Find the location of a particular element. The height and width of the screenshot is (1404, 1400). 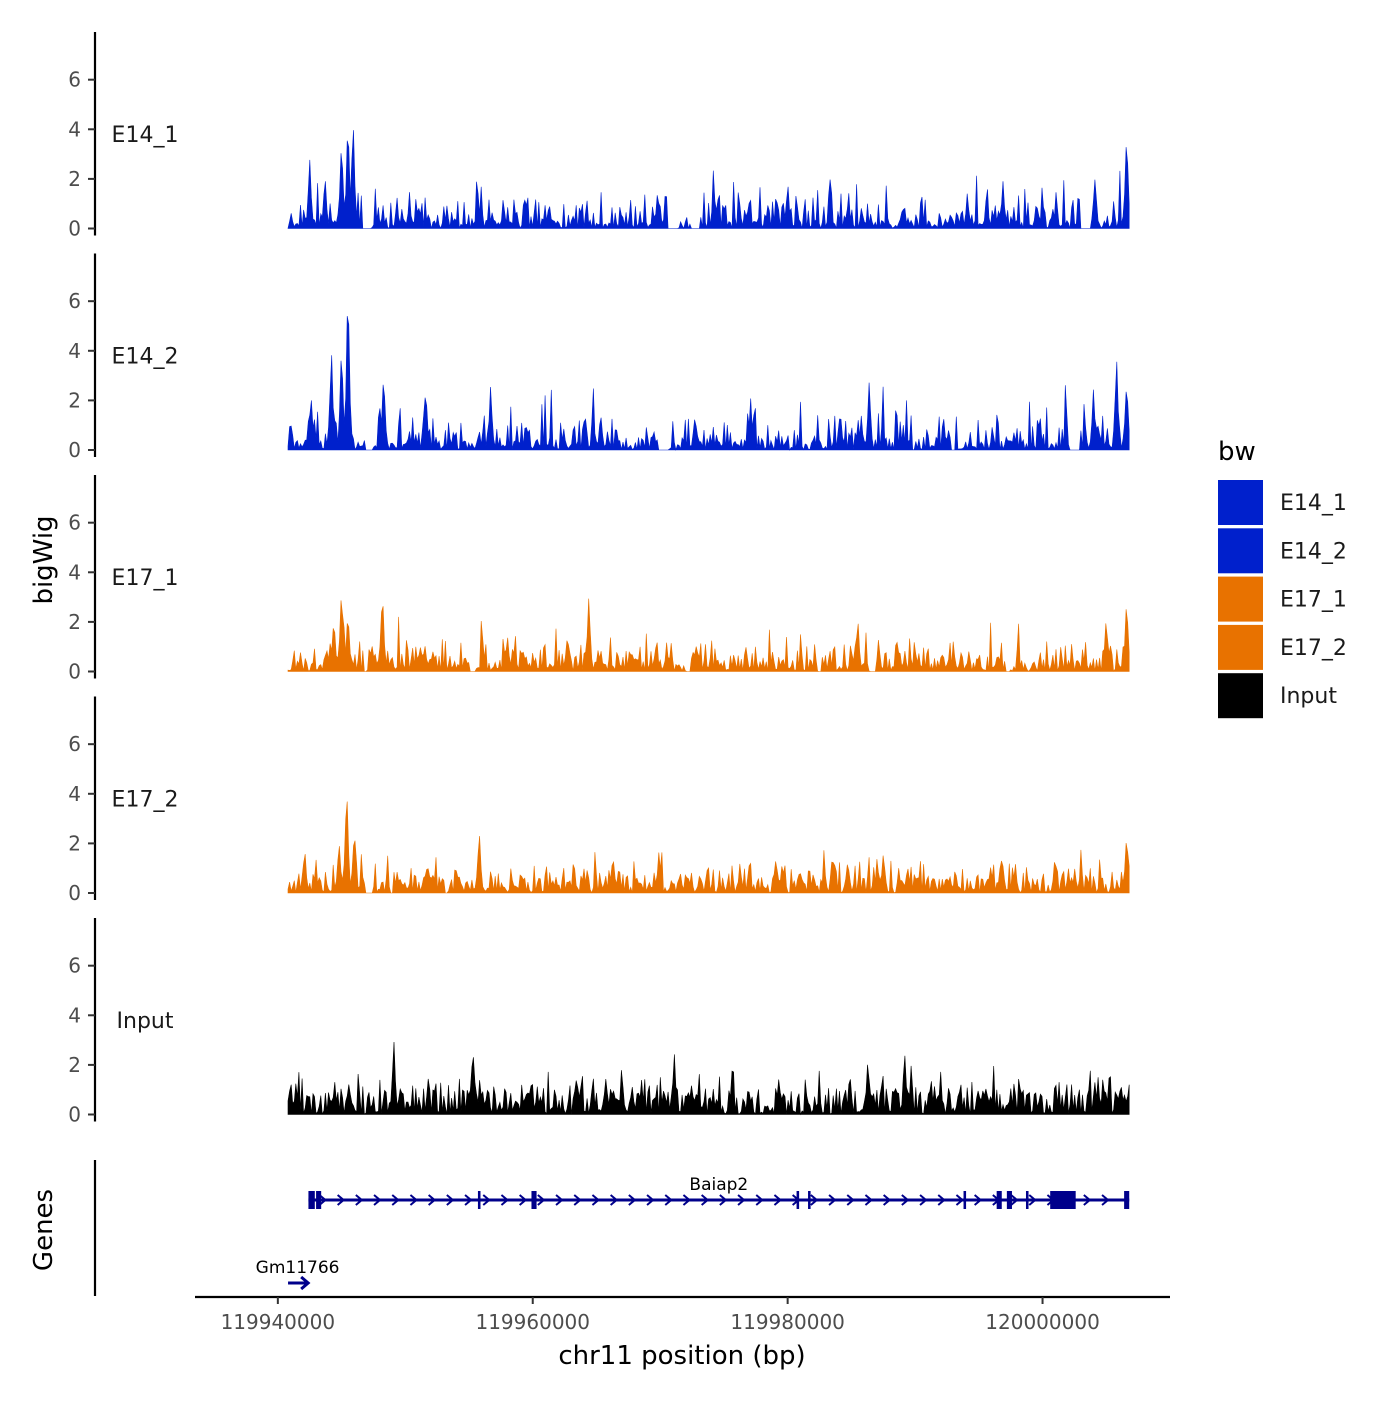

track-label: E17_1 is located at coordinates (145, 578).